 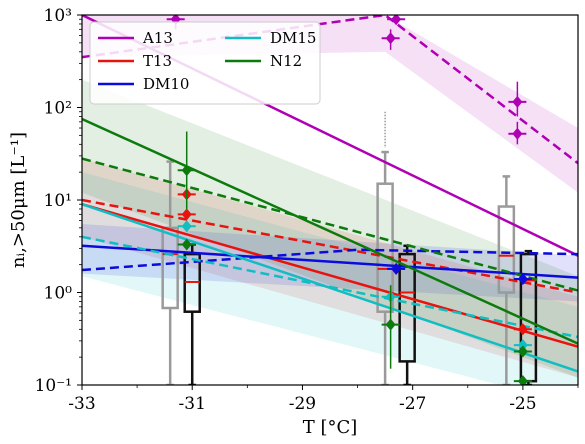 I want to click on legend-box, so click(x=205, y=63).